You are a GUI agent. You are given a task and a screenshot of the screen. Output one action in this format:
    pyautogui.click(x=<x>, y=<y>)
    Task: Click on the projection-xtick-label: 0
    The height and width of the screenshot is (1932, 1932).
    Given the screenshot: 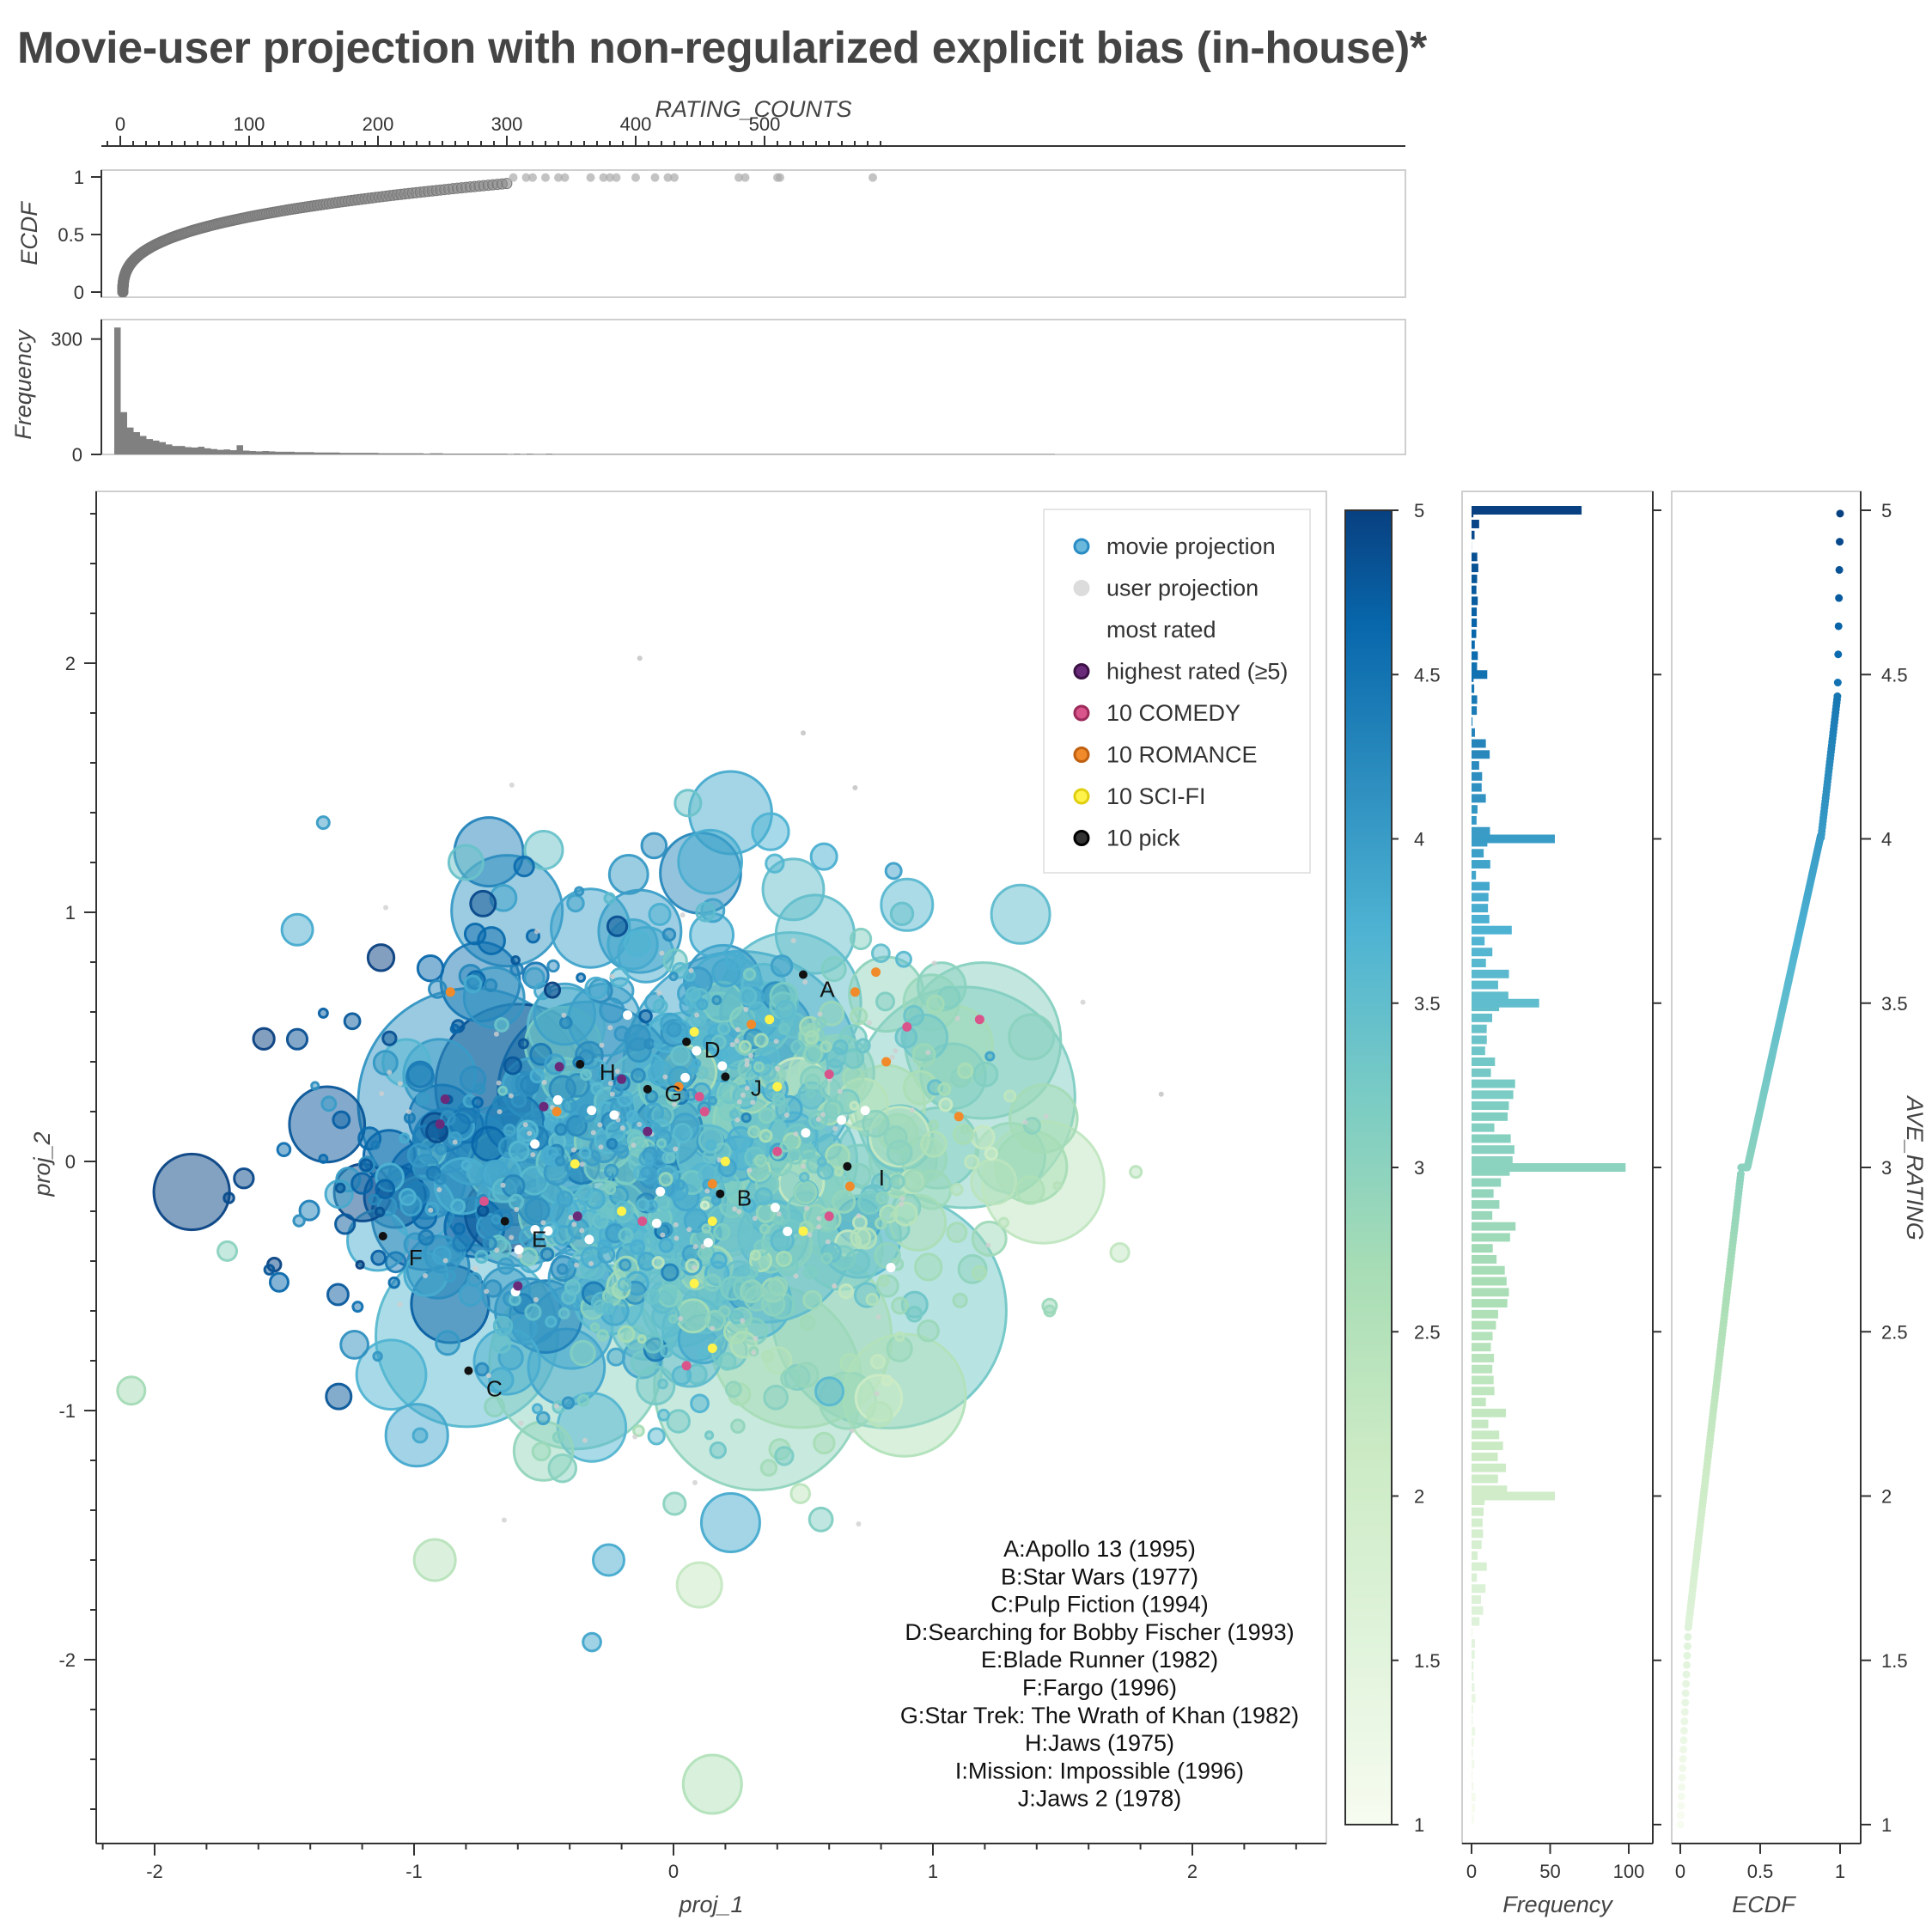 What is the action you would take?
    pyautogui.click(x=673, y=1871)
    